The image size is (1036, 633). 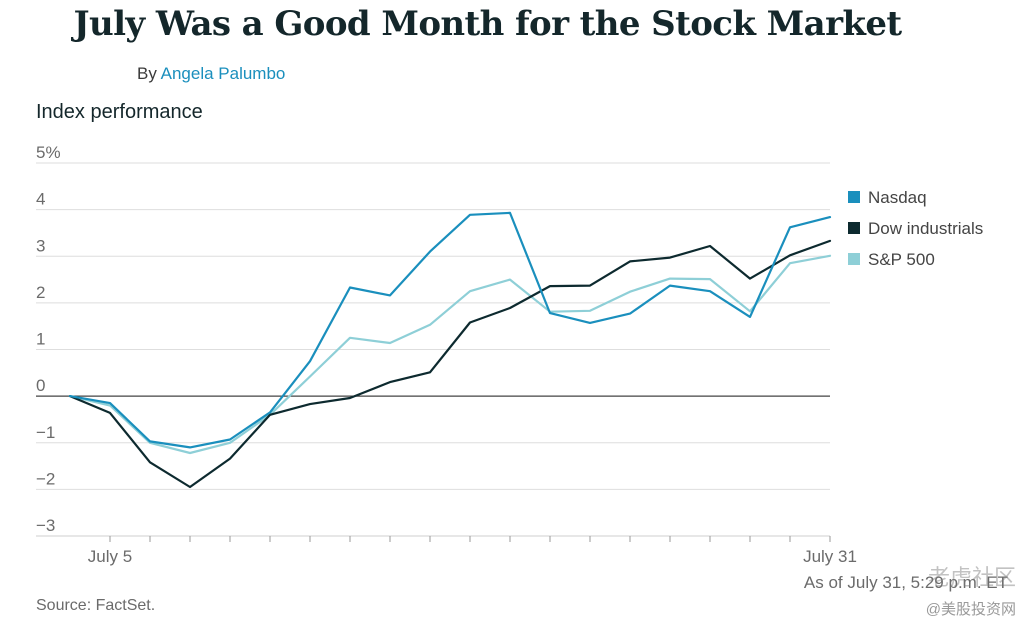 What do you see at coordinates (149, 73) in the screenshot?
I see `byline-prefix: By` at bounding box center [149, 73].